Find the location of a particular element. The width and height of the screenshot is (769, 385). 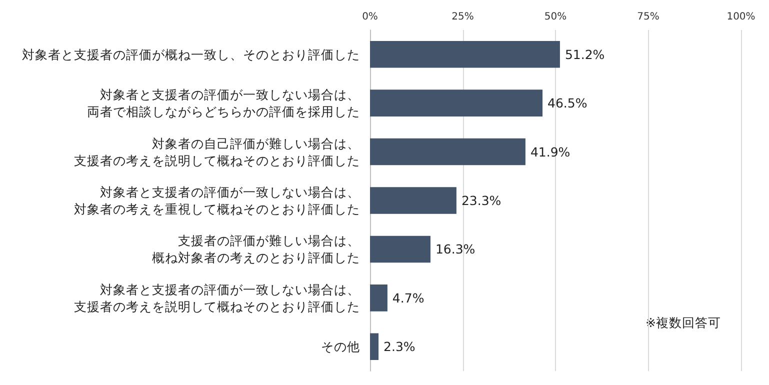

data-label: 46.5% is located at coordinates (568, 103).